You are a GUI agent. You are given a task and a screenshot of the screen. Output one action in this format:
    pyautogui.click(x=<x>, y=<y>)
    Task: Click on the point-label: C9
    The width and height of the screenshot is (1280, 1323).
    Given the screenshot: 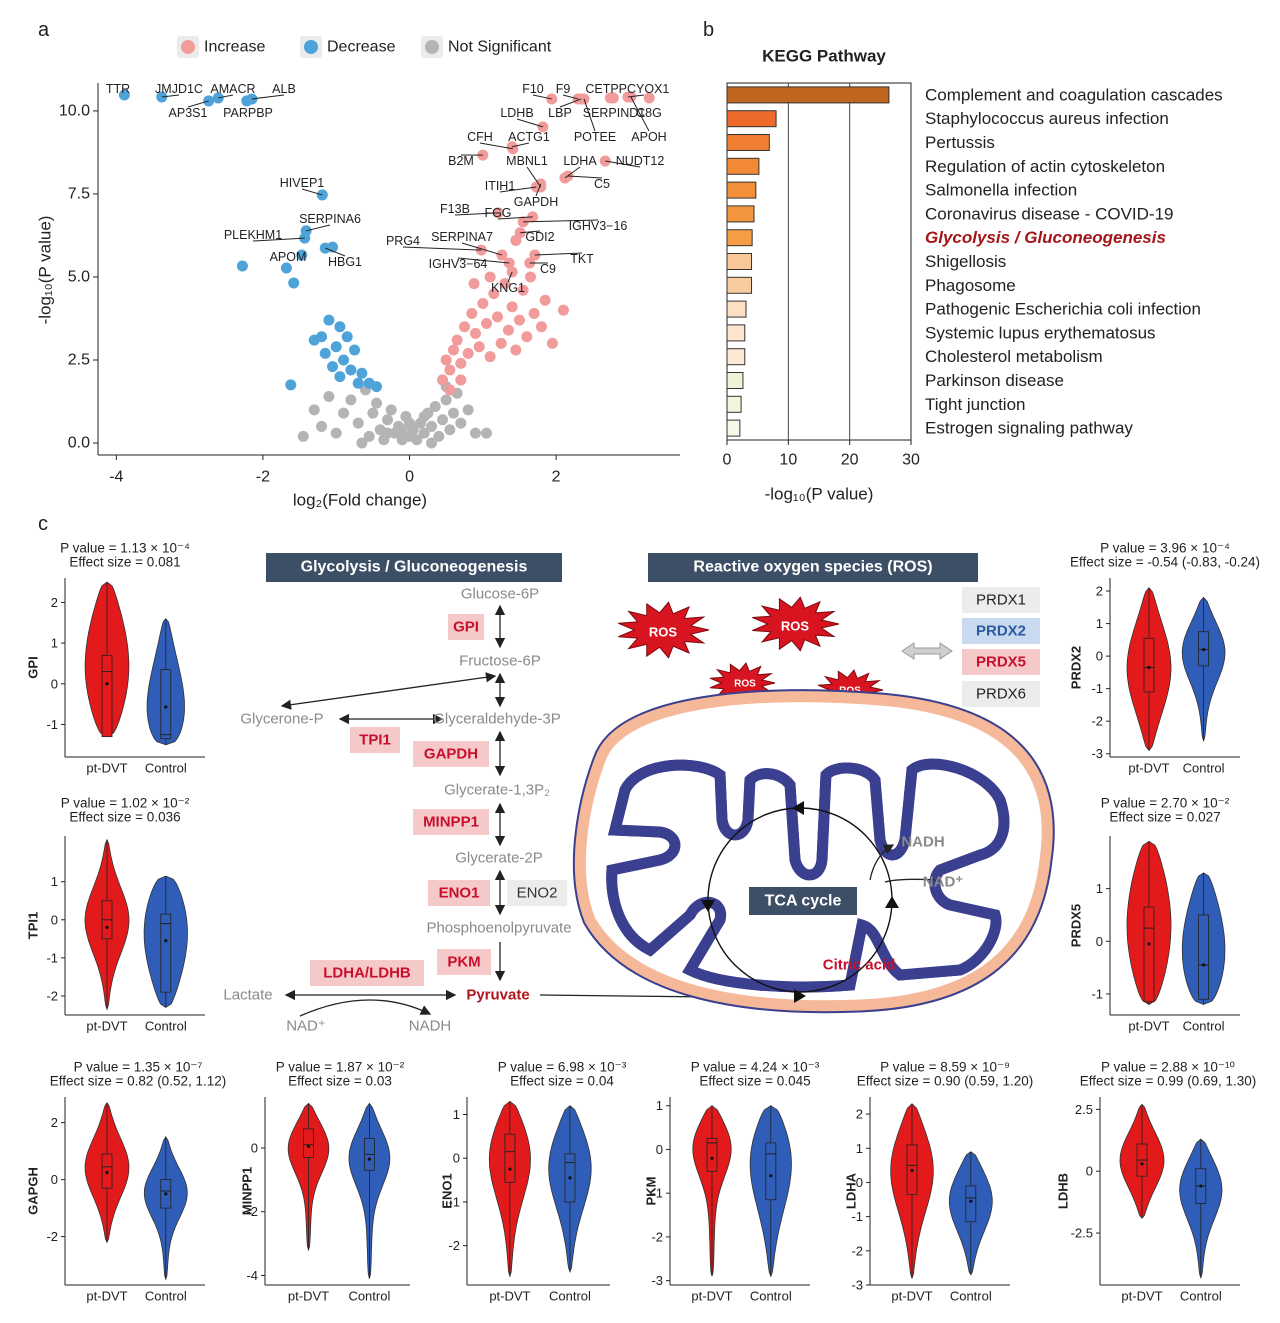 What is the action you would take?
    pyautogui.click(x=548, y=269)
    